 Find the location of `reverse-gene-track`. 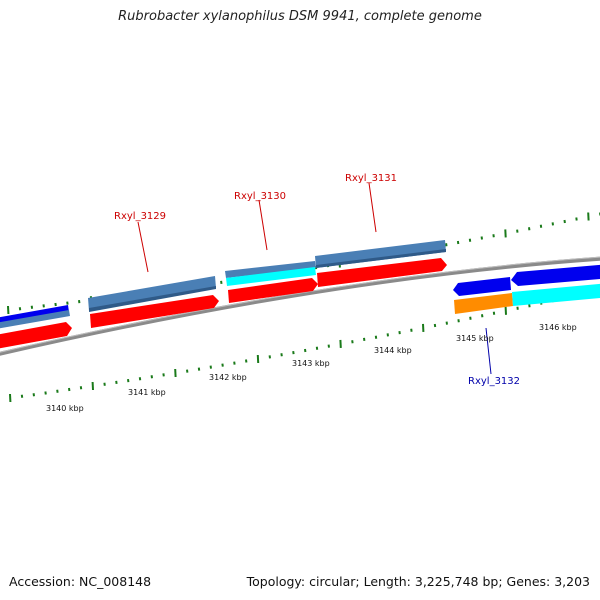

reverse-gene-track is located at coordinates (526, 289).